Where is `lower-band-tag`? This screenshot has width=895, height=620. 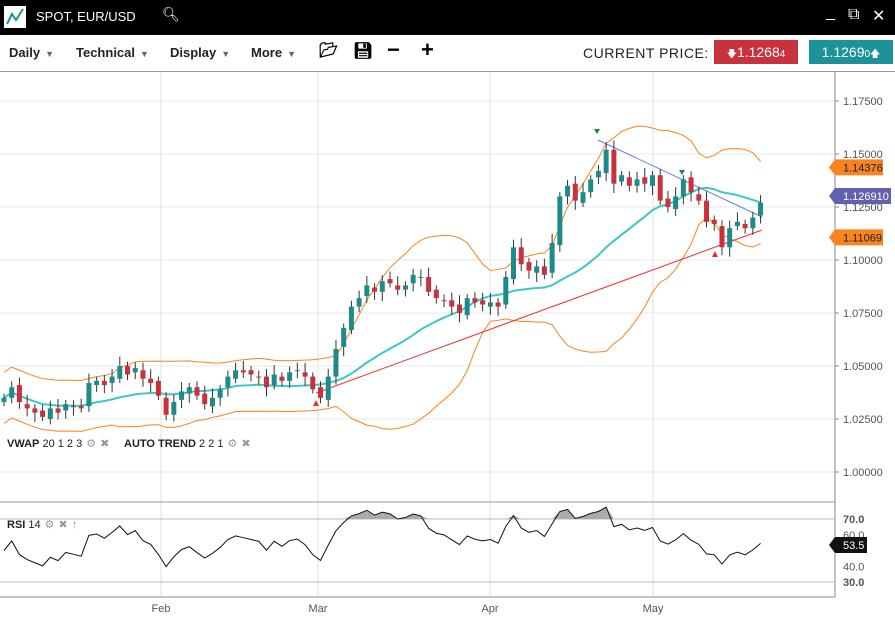 lower-band-tag is located at coordinates (856, 237).